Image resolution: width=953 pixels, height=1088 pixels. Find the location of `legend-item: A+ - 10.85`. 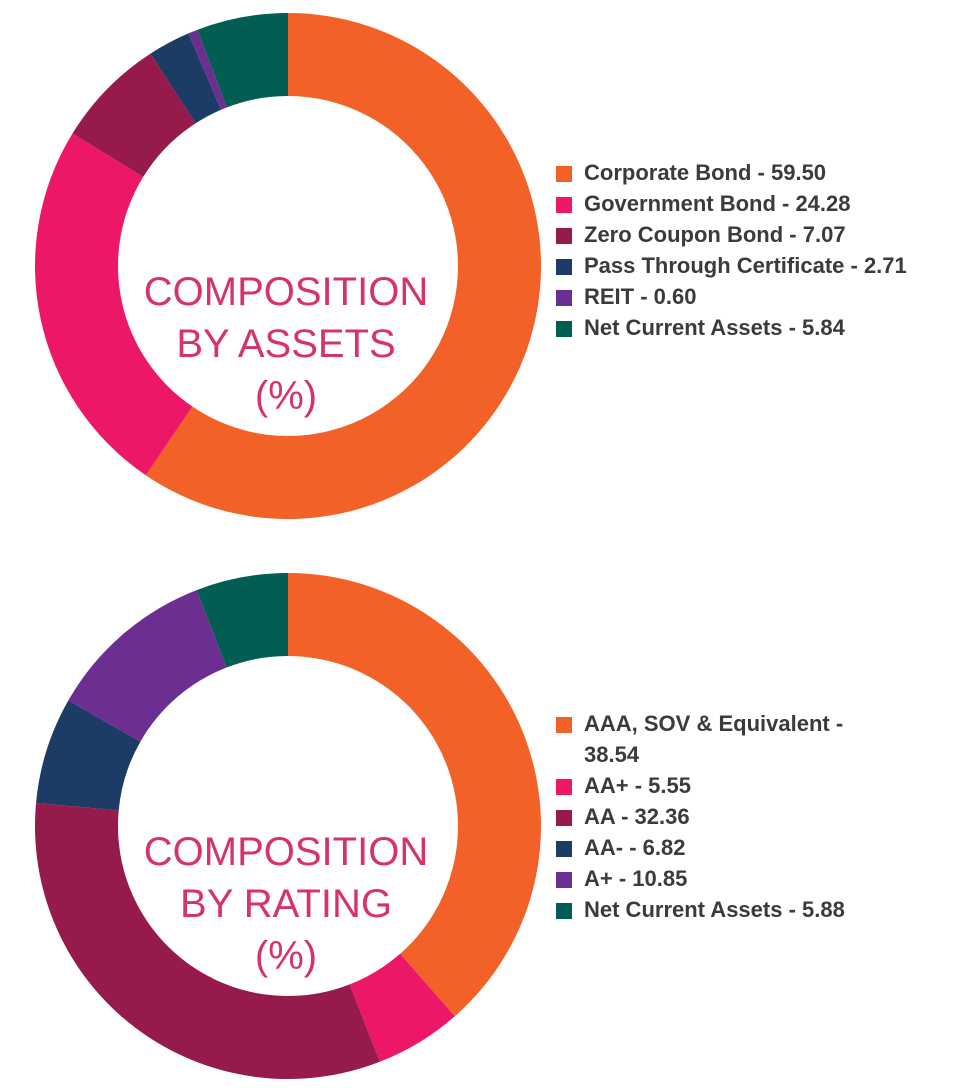

legend-item: A+ - 10.85 is located at coordinates (725, 878).